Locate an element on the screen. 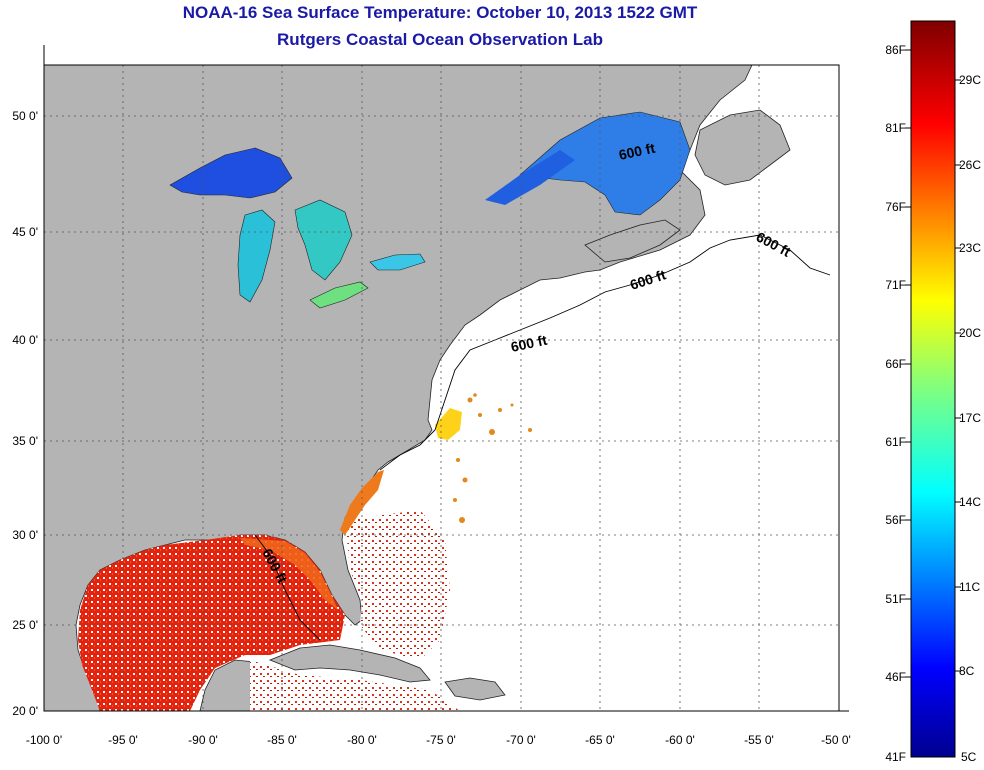  map-subtitle: Rutgers Coastal Ocean Observation Lab is located at coordinates (440, 39).